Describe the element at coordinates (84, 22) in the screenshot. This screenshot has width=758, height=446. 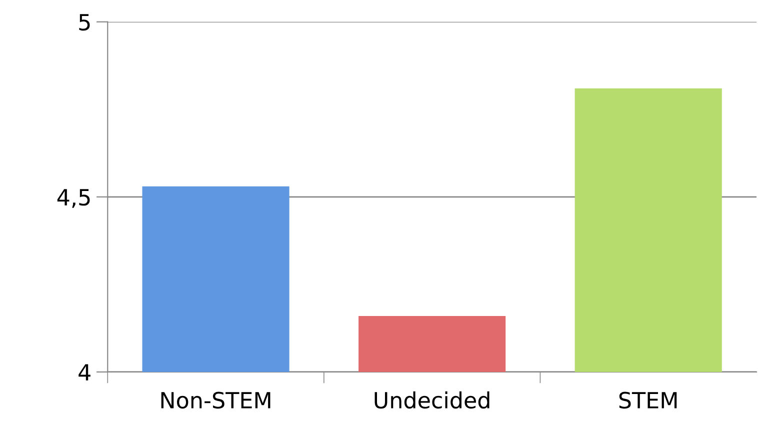
I see `y-tick-label: 5` at that location.